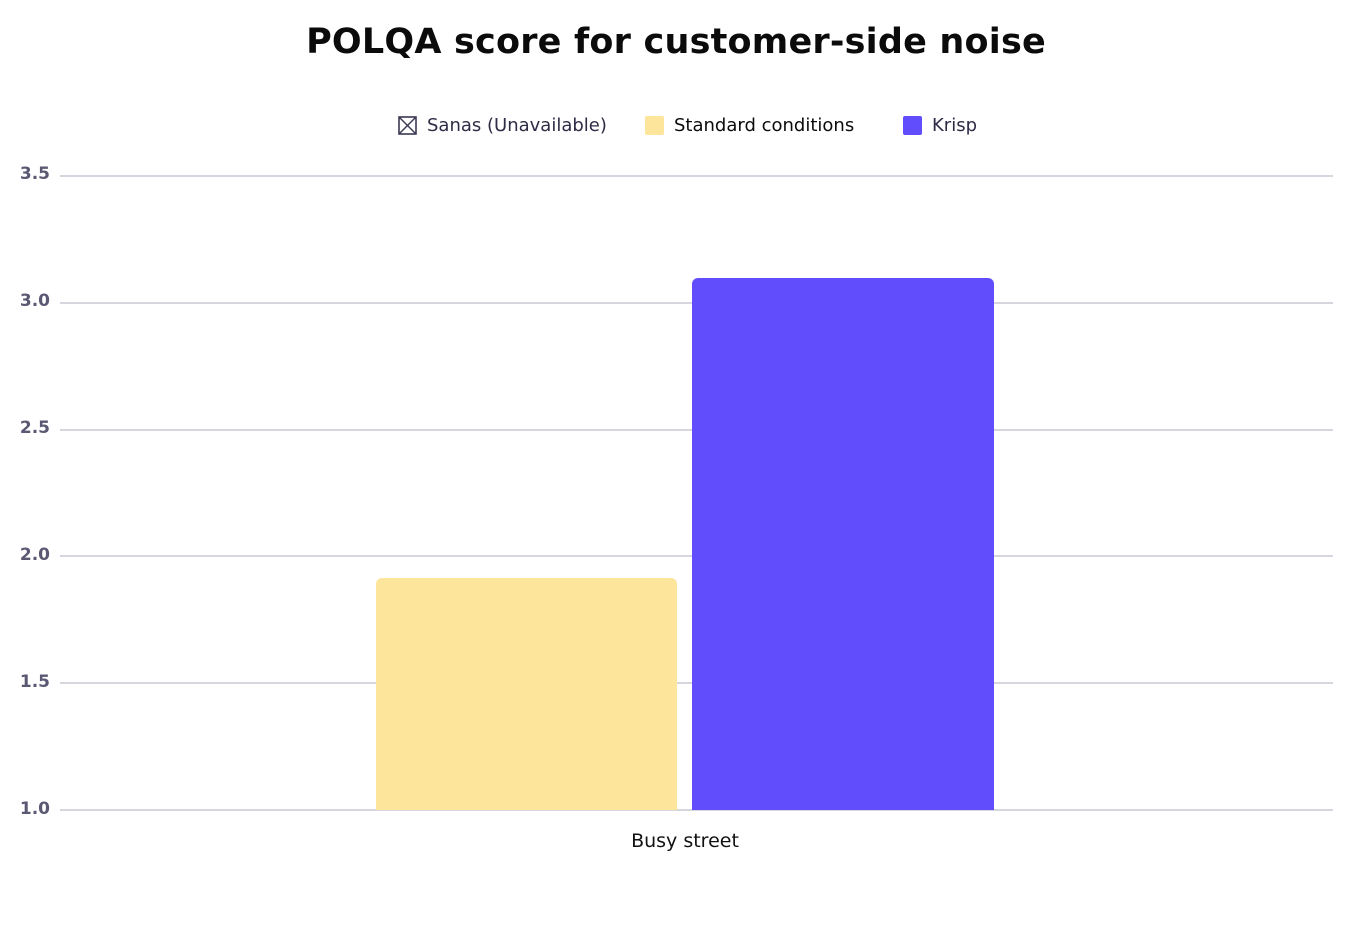  I want to click on swatch-krisp-icon, so click(912, 125).